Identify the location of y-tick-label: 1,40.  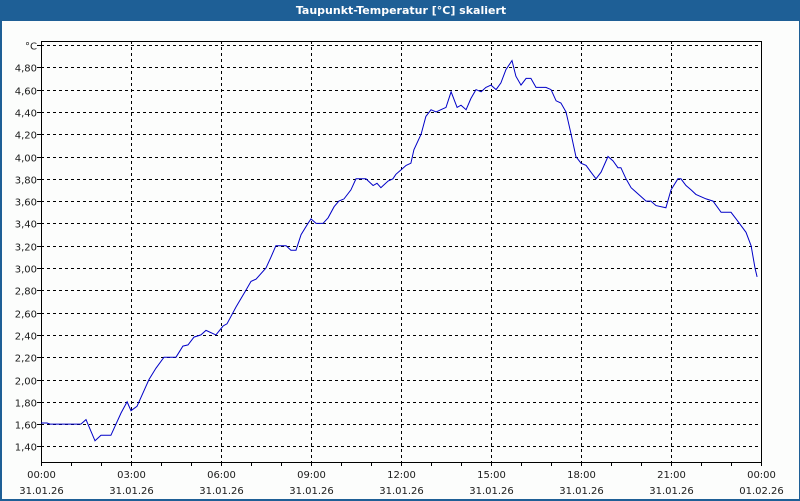
(26, 448).